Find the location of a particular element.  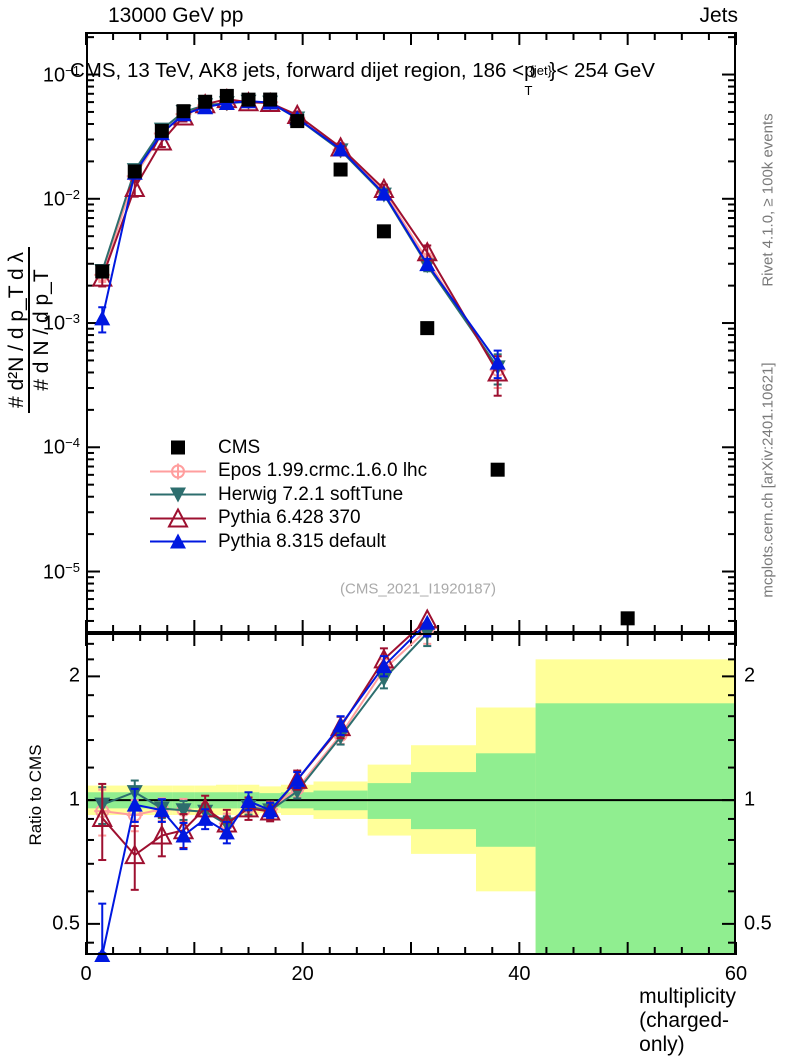

legend-label: Pythia 8.315 default is located at coordinates (302, 541).